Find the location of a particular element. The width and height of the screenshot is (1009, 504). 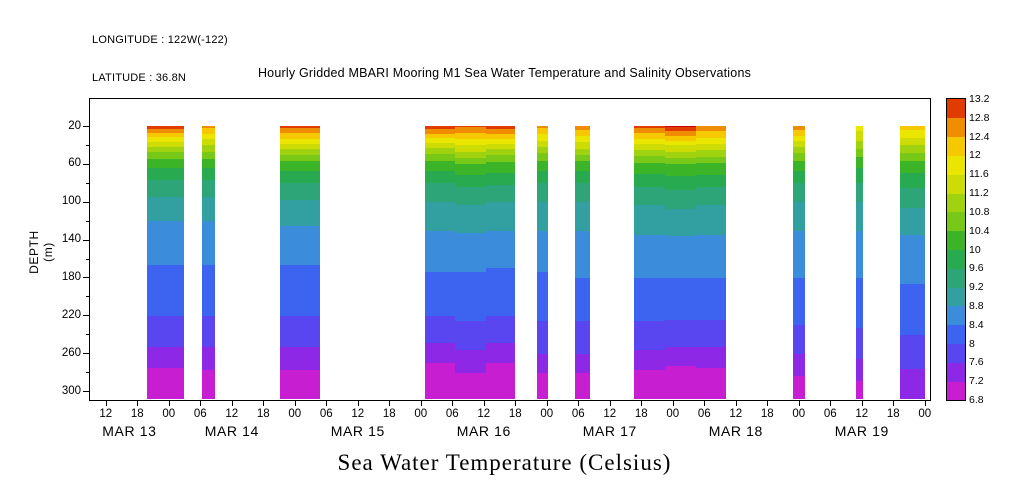

y-tick-label: 220 is located at coordinates (71, 314).